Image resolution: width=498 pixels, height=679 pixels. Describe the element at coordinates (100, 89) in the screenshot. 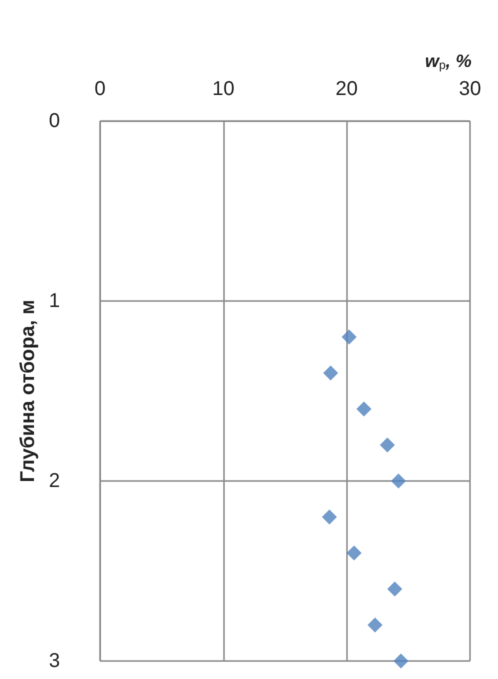

I see `x-tick-label: 0` at that location.